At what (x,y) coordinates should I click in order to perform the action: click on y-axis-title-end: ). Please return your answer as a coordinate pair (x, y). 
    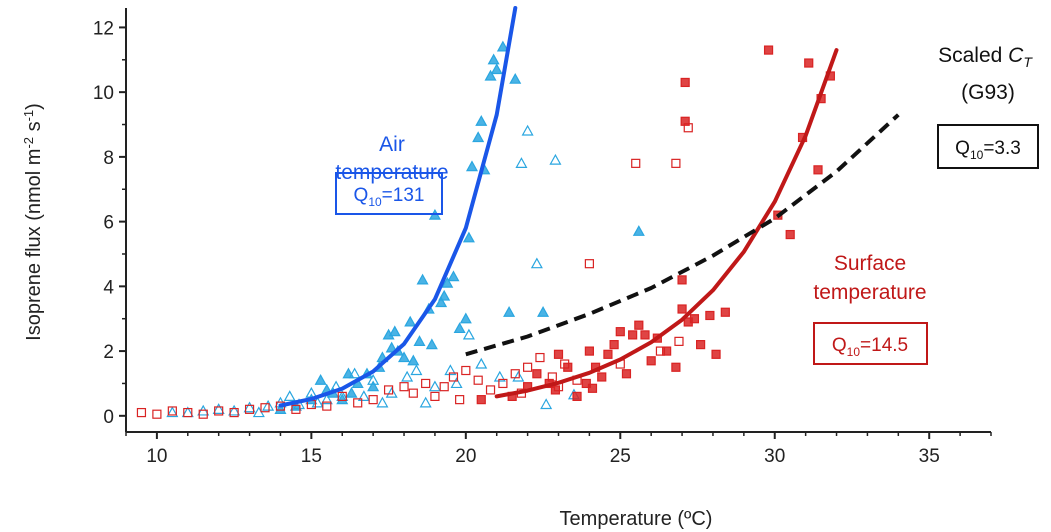
    Looking at the image, I should click on (34, 106).